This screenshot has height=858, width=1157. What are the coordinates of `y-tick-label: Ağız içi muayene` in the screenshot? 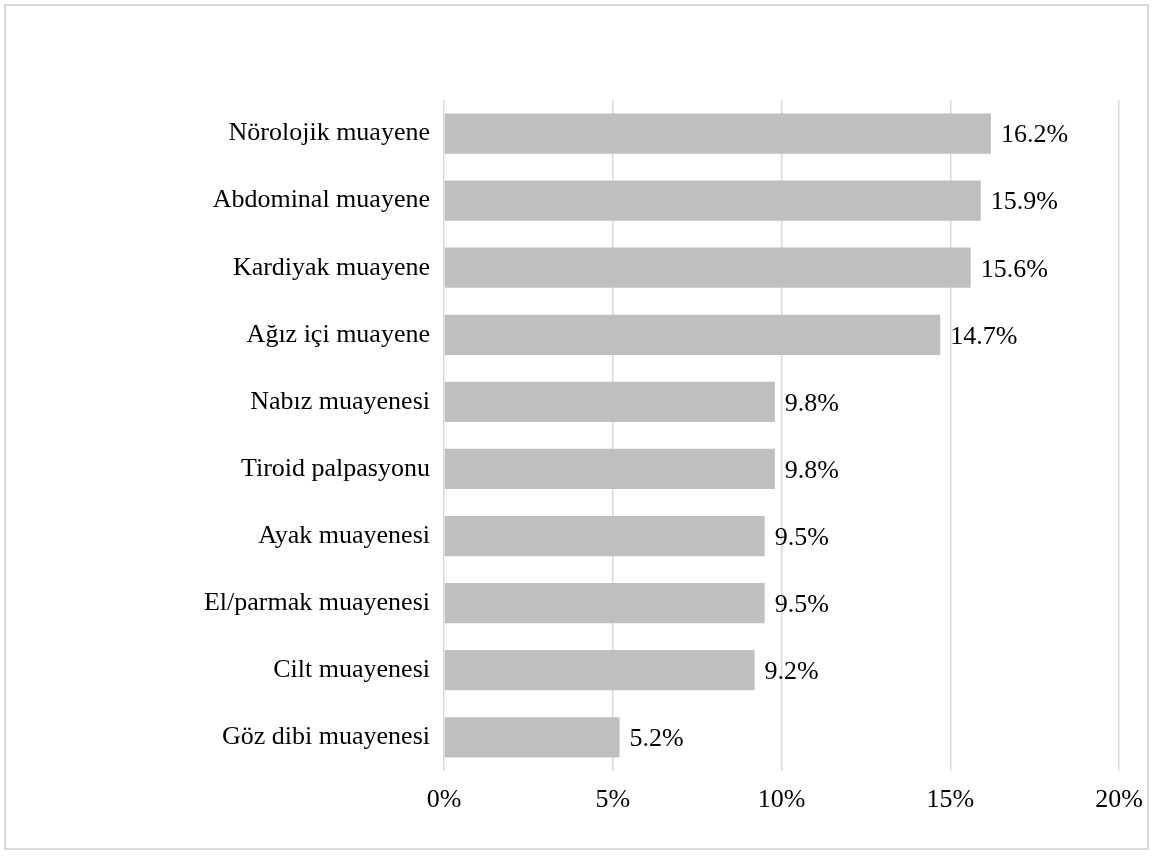 It's located at (338, 333).